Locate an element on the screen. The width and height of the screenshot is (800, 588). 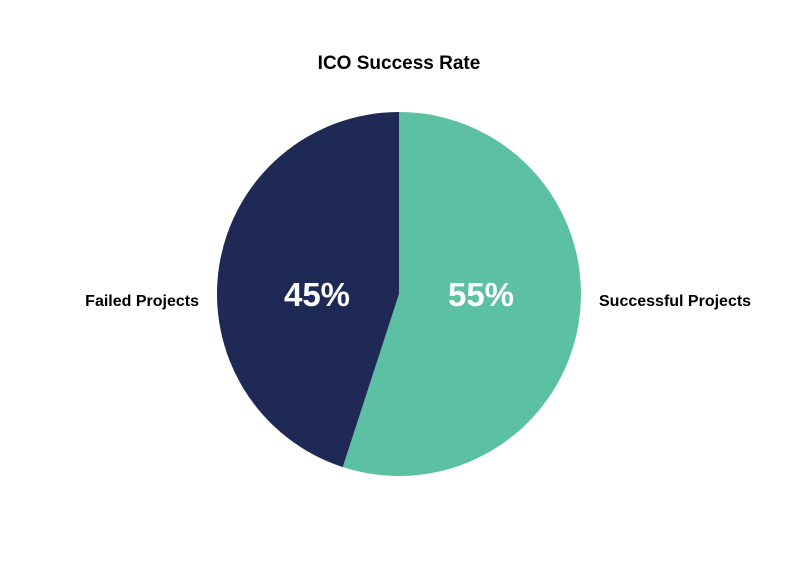
pie-slice-failed-projects is located at coordinates (307, 290).